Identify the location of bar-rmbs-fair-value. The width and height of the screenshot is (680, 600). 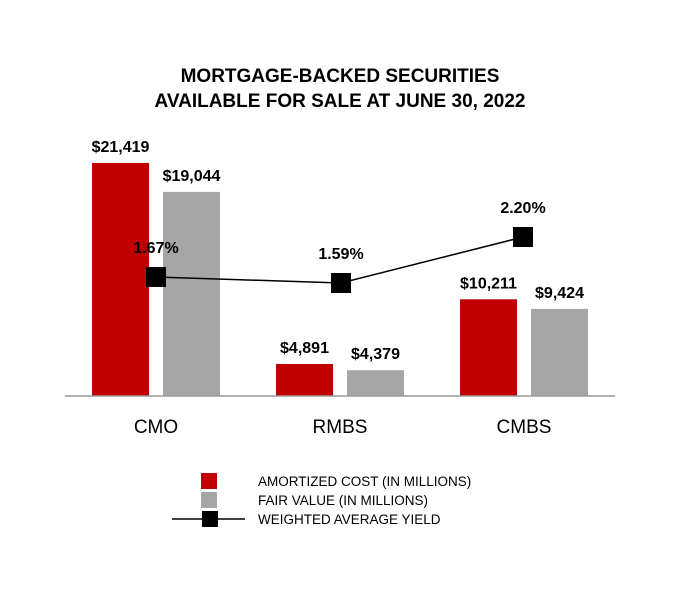
(375, 383).